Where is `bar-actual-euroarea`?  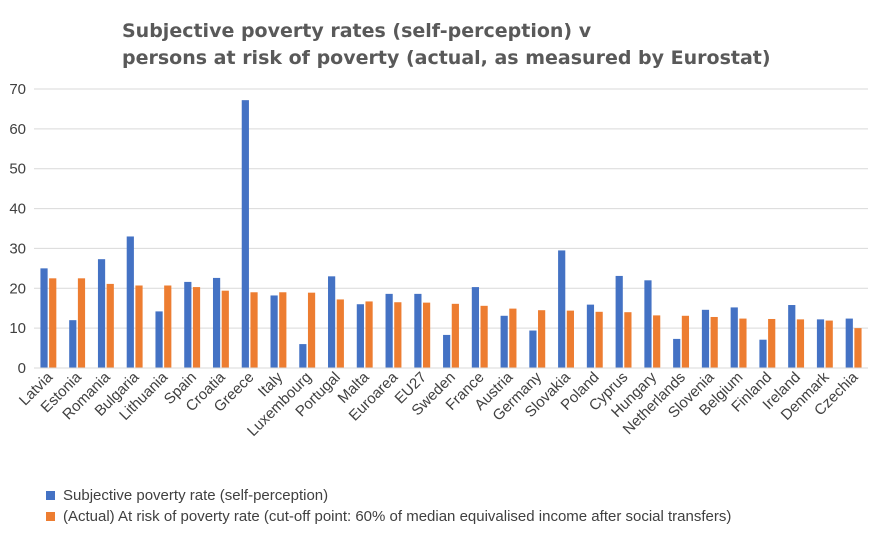
bar-actual-euroarea is located at coordinates (398, 335).